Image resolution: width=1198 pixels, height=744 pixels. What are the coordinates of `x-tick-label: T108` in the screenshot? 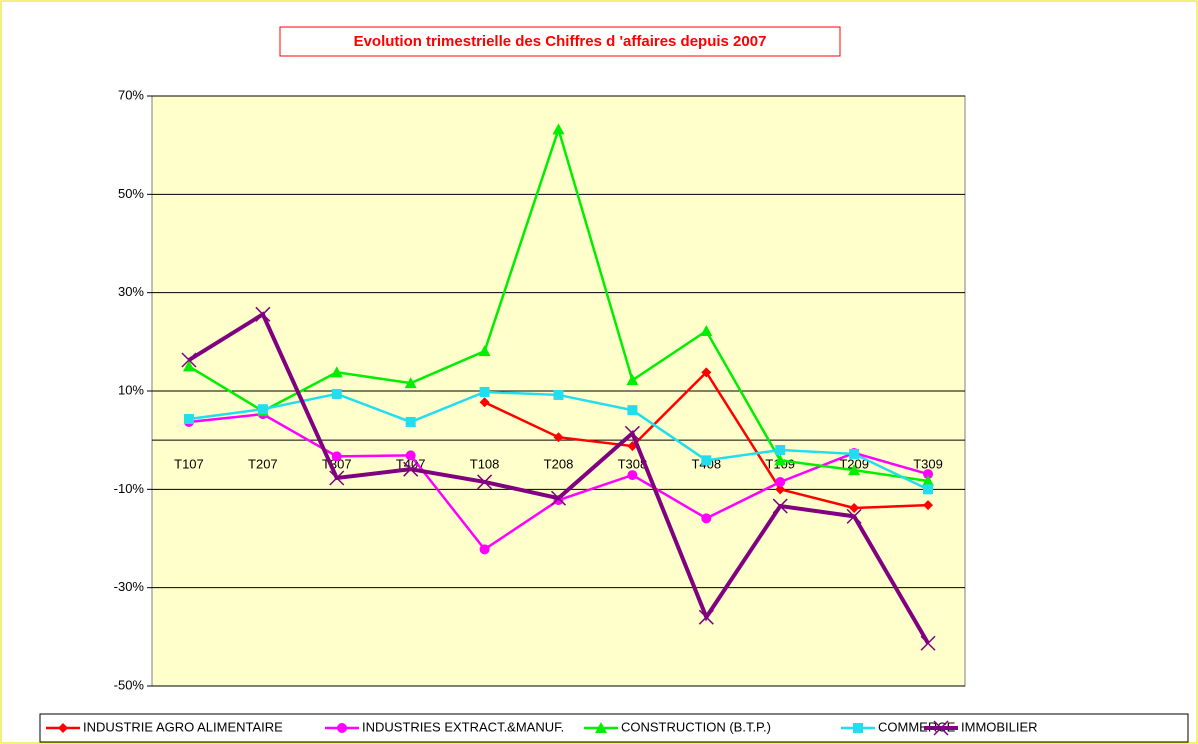 It's located at (485, 464).